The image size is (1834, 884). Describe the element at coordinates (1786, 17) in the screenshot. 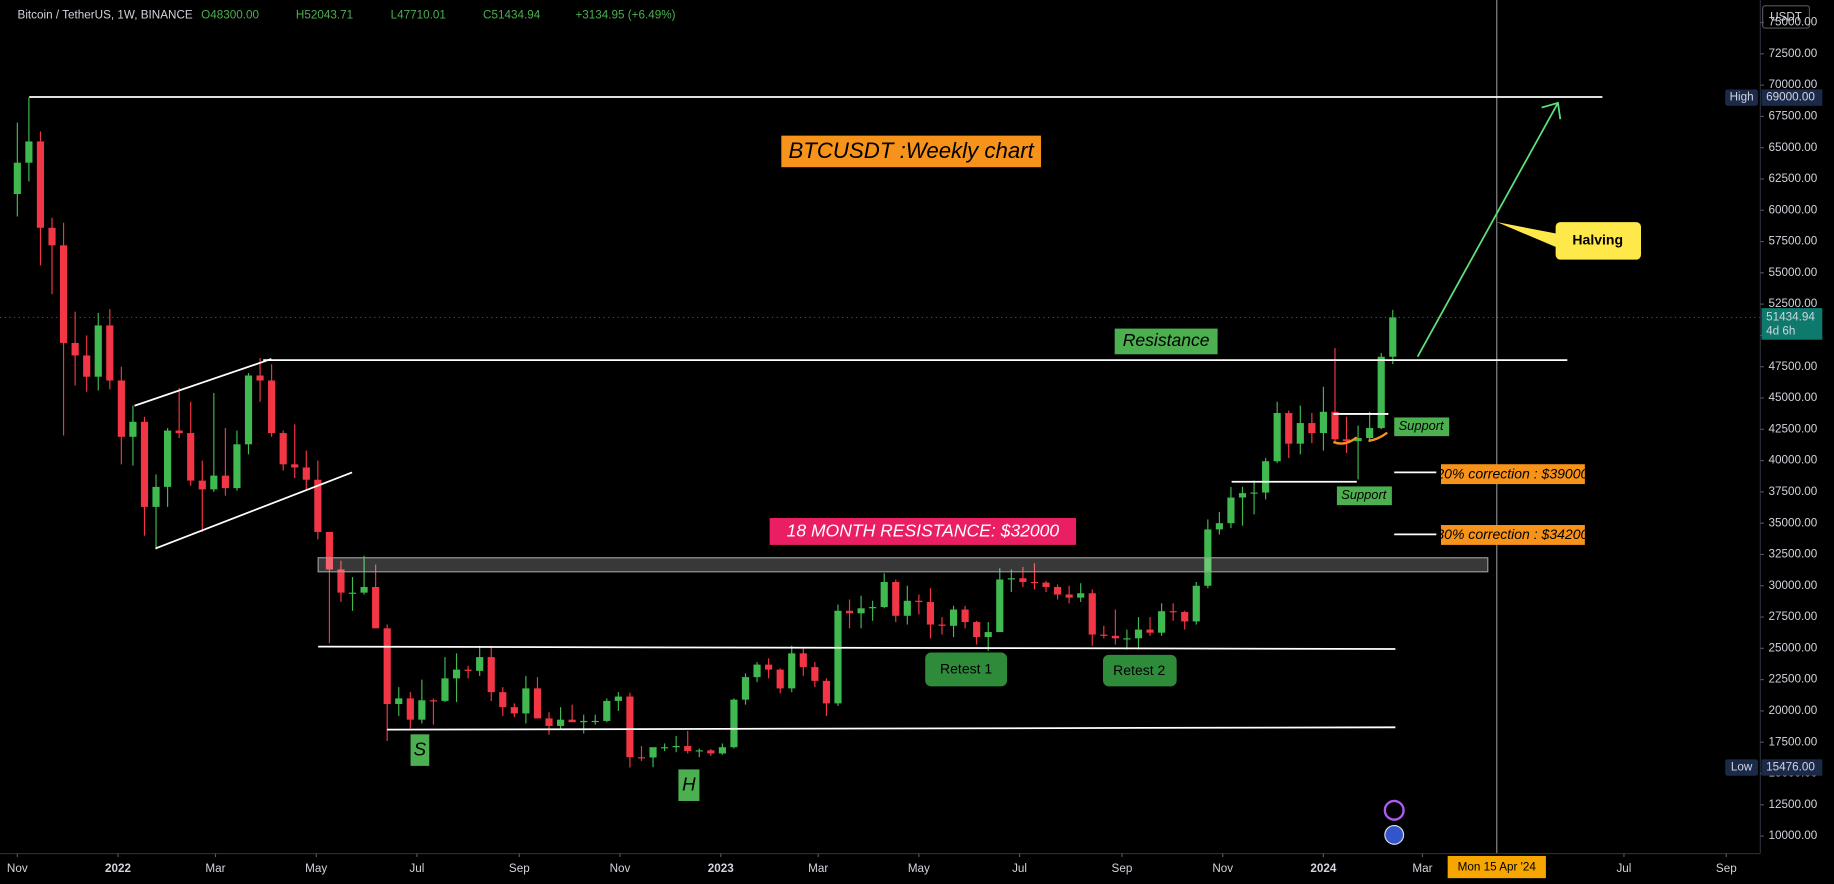

I see `currency-box` at that location.